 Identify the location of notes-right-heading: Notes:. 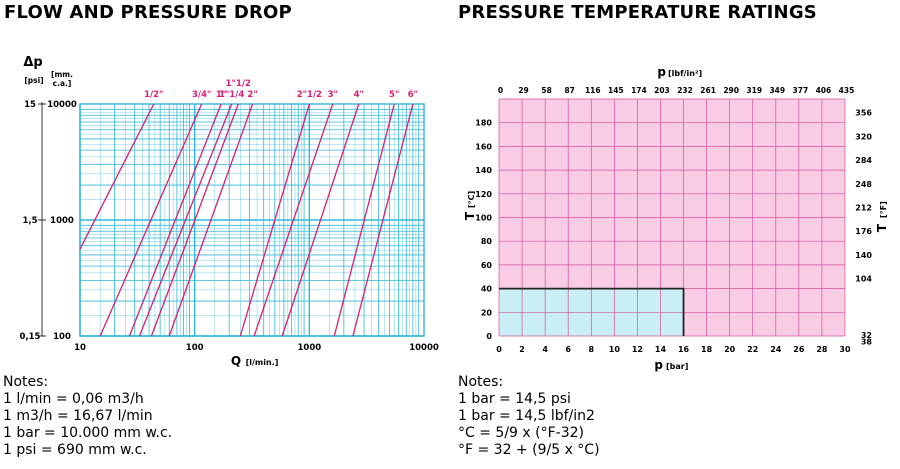
(481, 382).